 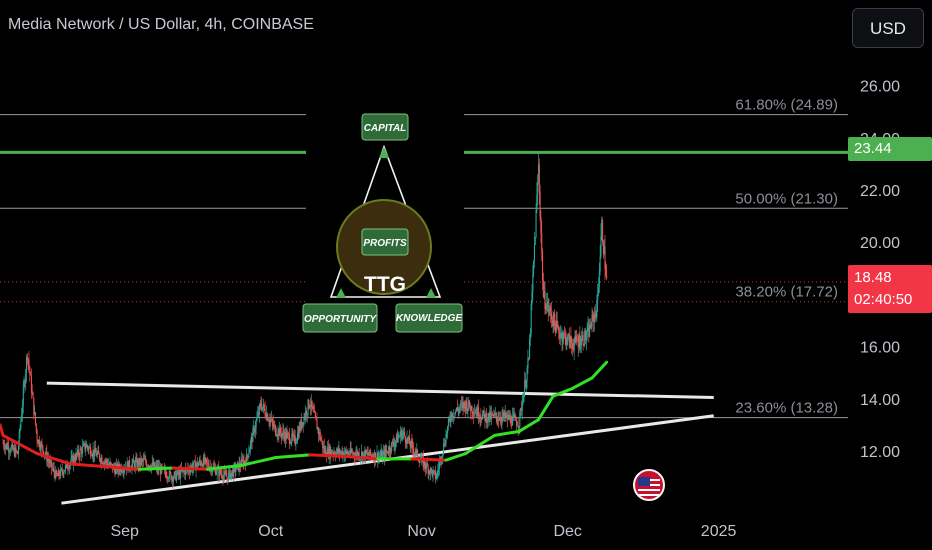 I want to click on last-price-tag: 18.48 02:40:50, so click(x=890, y=289).